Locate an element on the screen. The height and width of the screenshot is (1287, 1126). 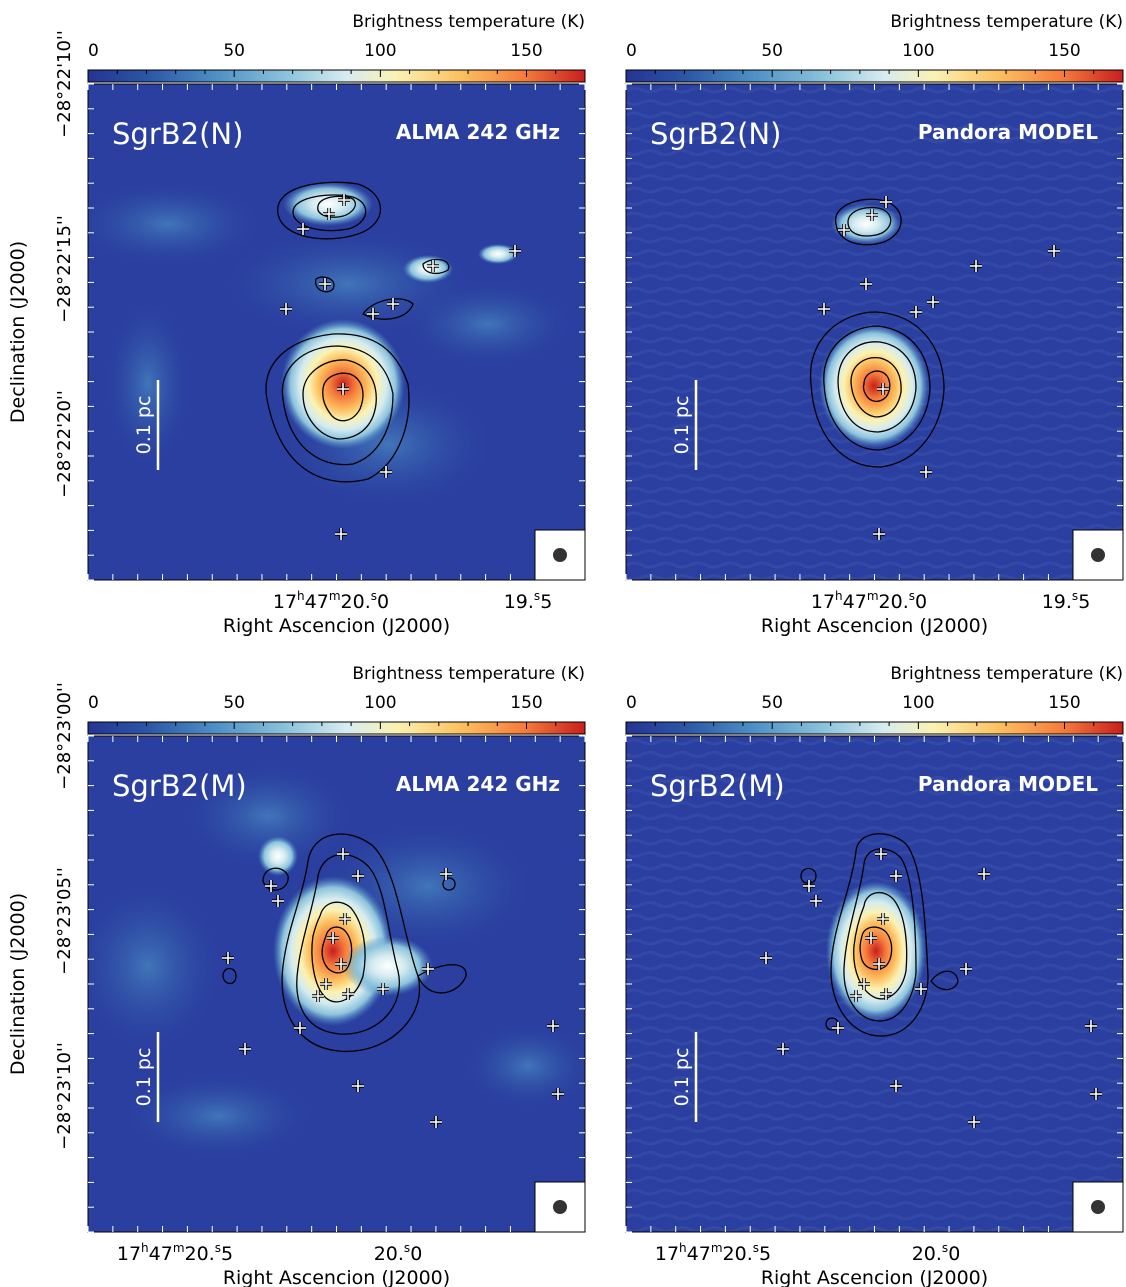
beam-box is located at coordinates (560, 1207).